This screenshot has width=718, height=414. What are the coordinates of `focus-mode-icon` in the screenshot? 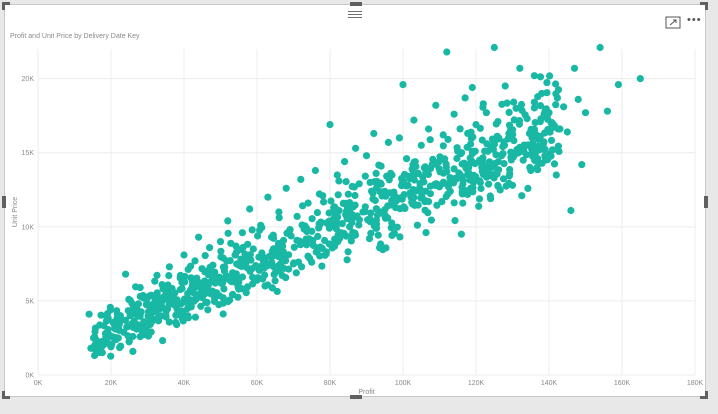 It's located at (673, 23).